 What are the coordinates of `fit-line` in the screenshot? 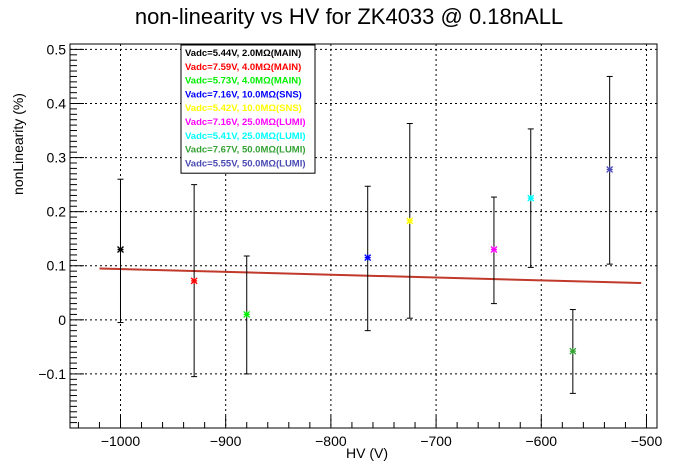 It's located at (370, 276).